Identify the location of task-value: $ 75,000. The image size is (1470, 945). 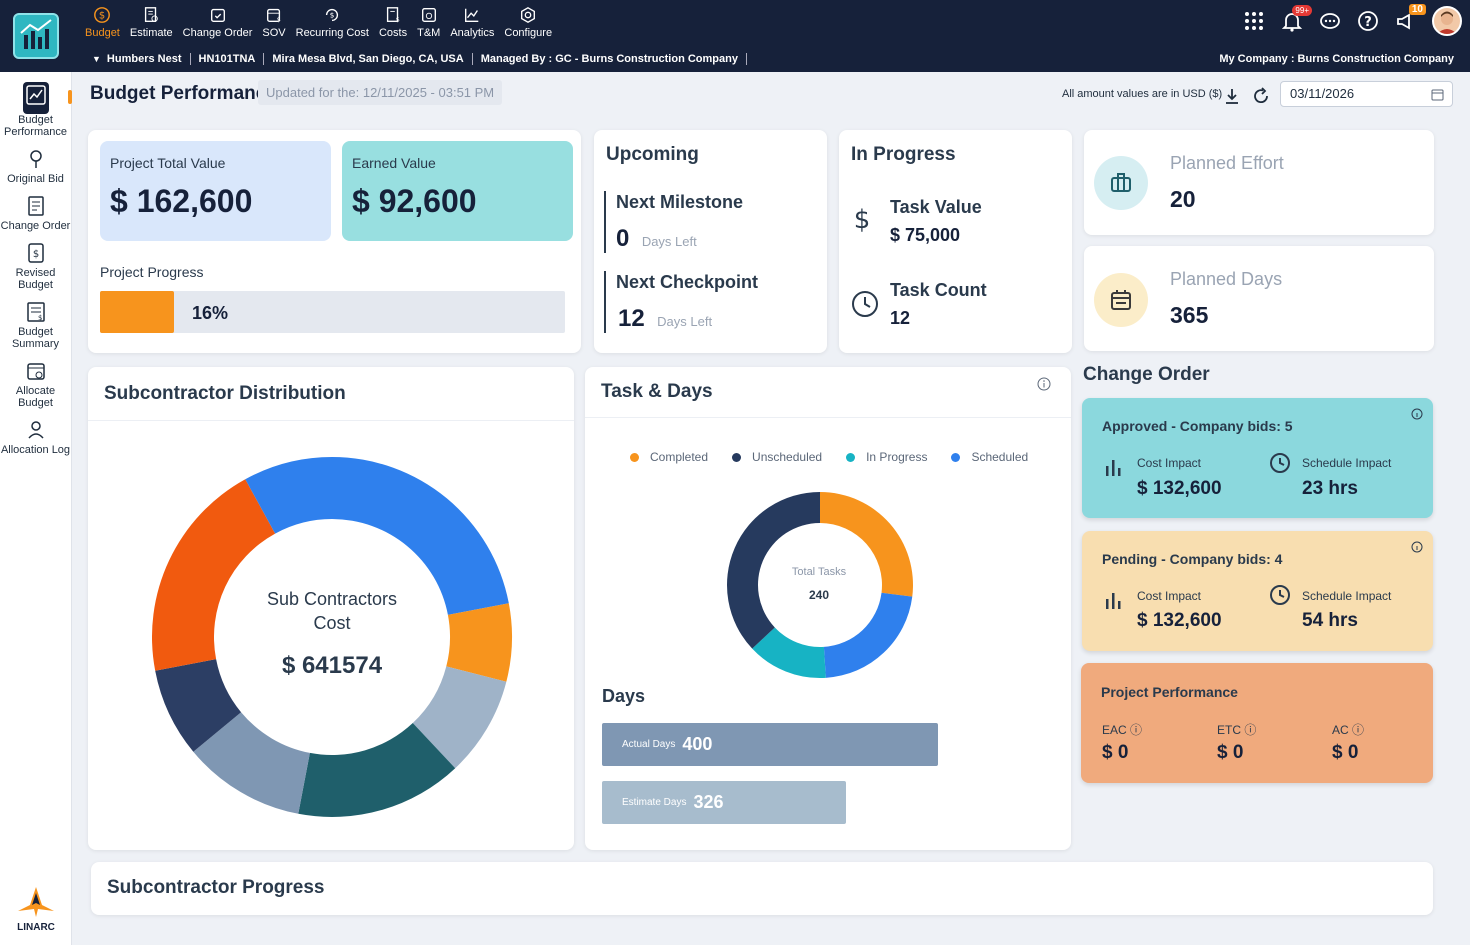
(925, 235).